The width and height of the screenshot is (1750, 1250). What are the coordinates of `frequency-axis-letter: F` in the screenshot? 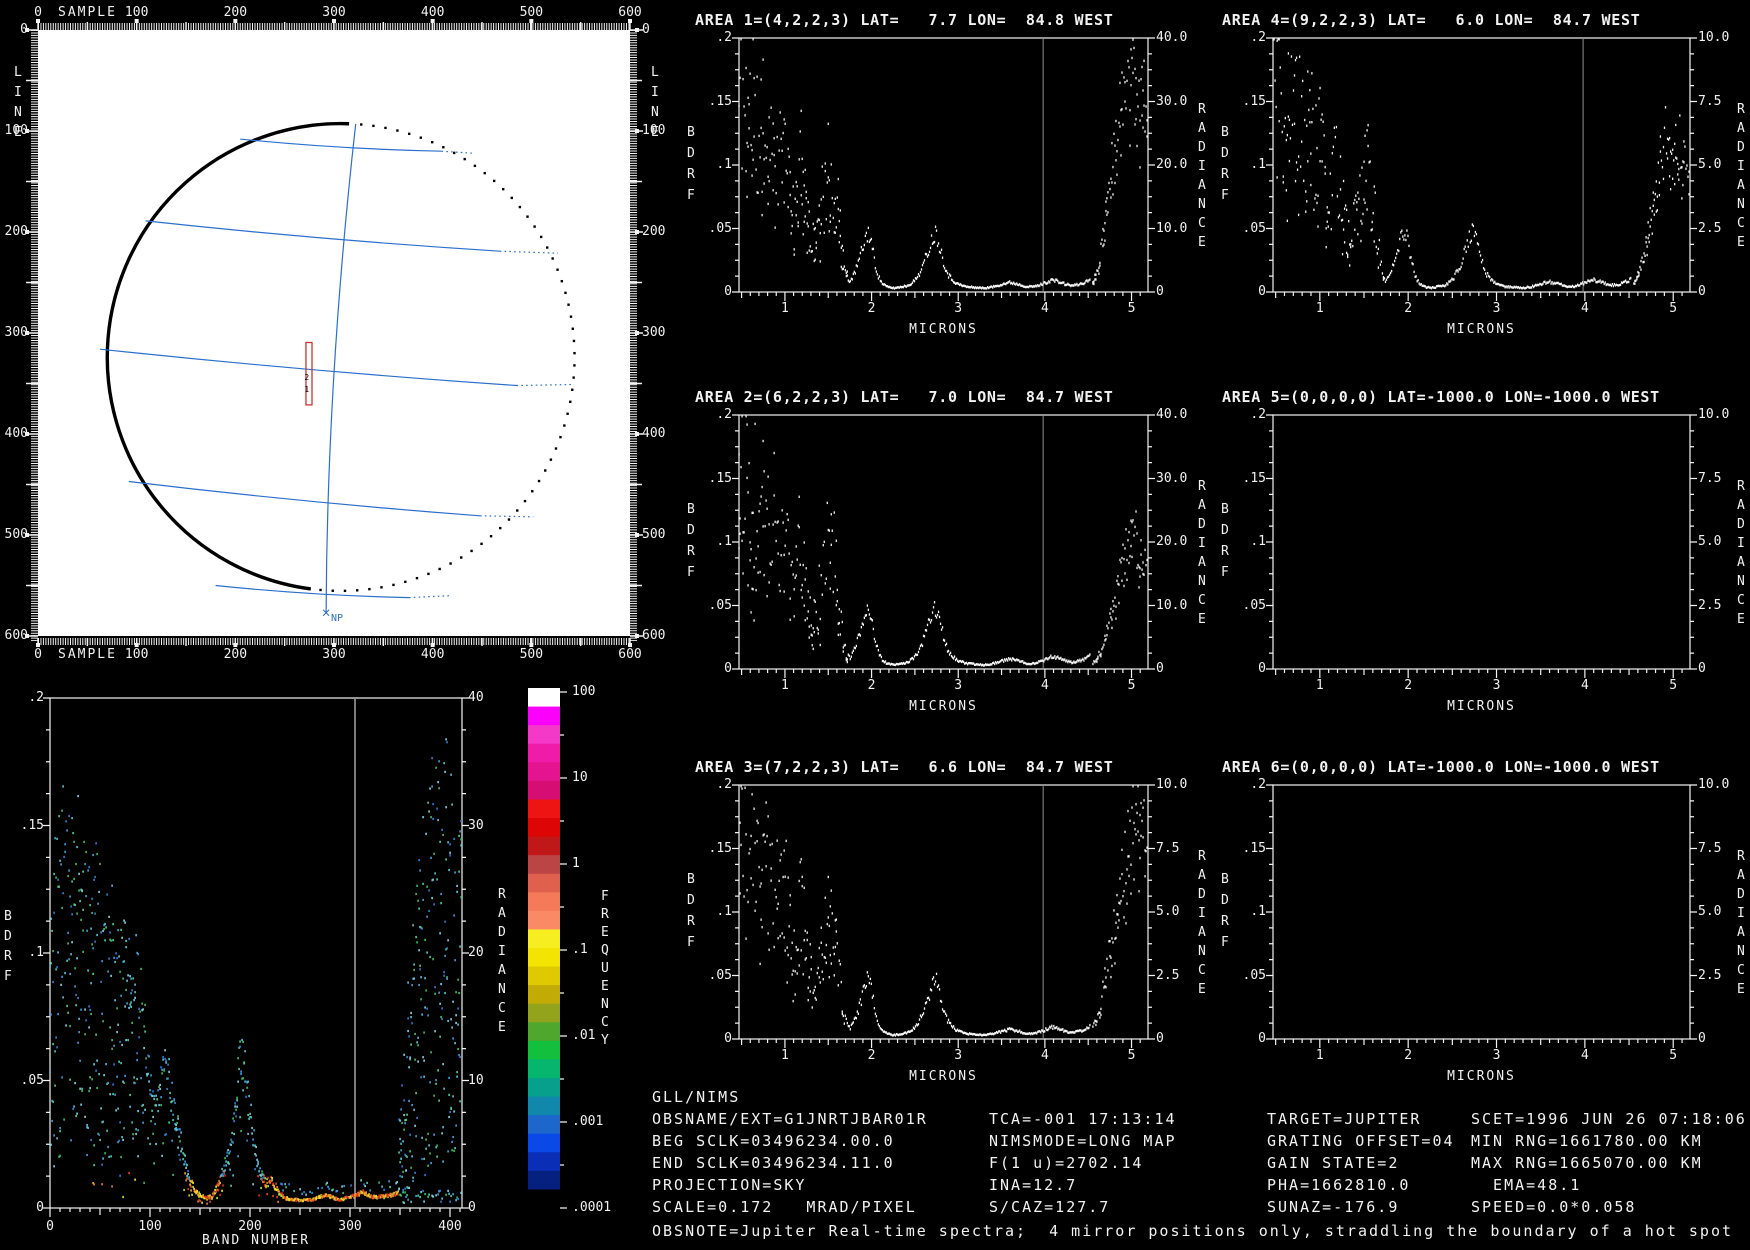 It's located at (605, 896).